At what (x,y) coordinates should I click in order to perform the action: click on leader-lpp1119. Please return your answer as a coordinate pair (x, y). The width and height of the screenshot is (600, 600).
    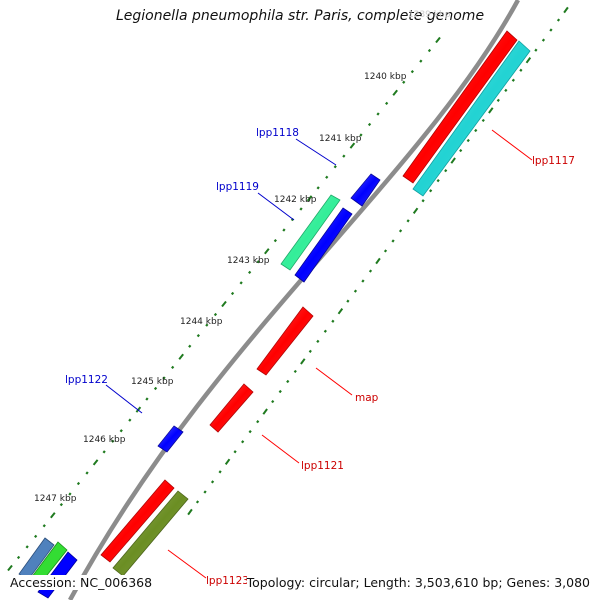
    Looking at the image, I should click on (276, 206).